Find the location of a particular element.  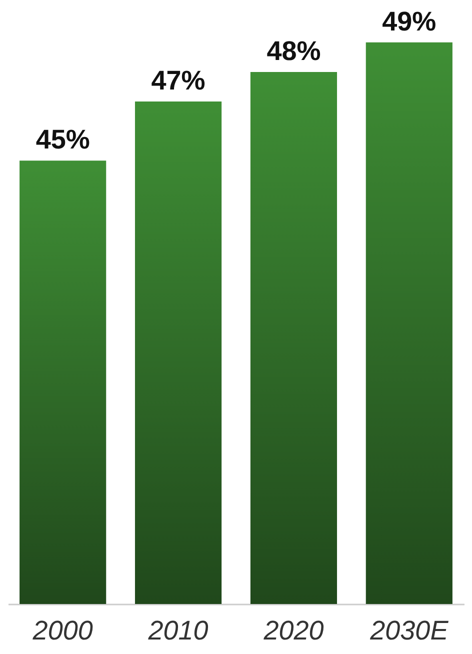

data-label: 48% is located at coordinates (293, 51).